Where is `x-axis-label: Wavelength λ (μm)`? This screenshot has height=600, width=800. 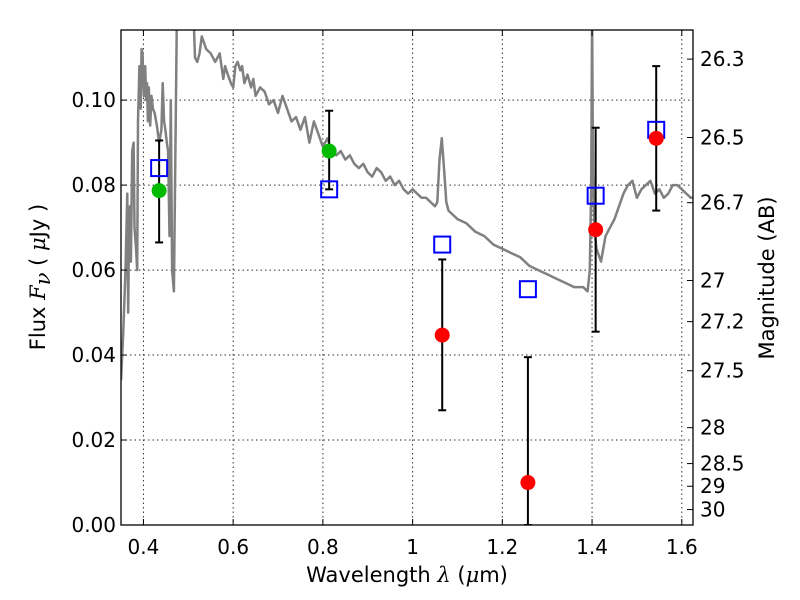 x-axis-label: Wavelength λ (μm) is located at coordinates (407, 575).